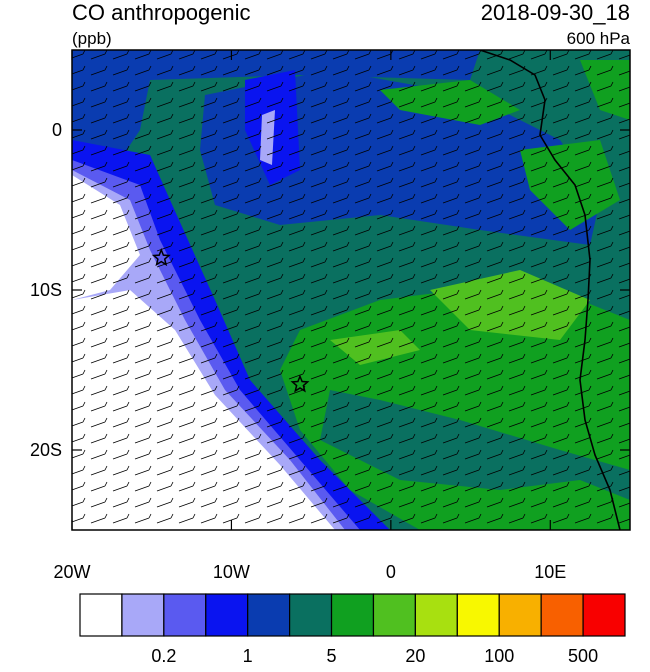  Describe the element at coordinates (599, 38) in the screenshot. I see `level: 600 hPa` at that location.